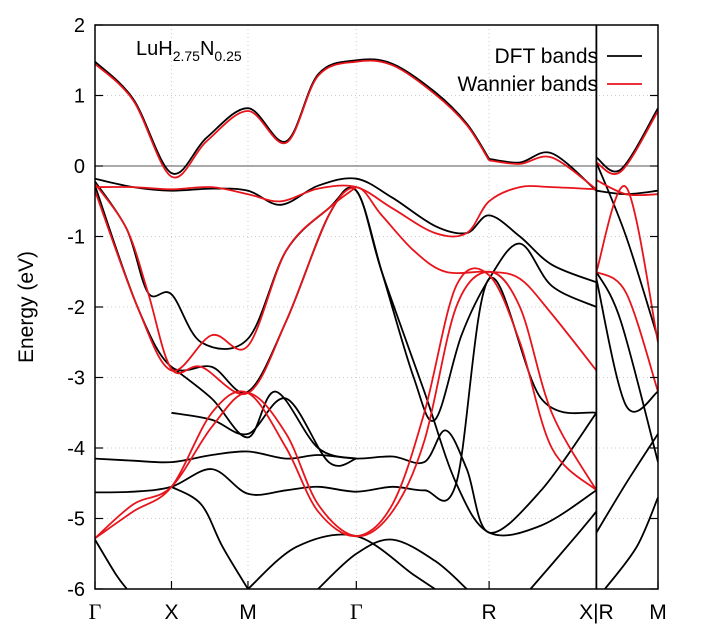  What do you see at coordinates (79, 167) in the screenshot?
I see `y-tick-label: 0` at bounding box center [79, 167].